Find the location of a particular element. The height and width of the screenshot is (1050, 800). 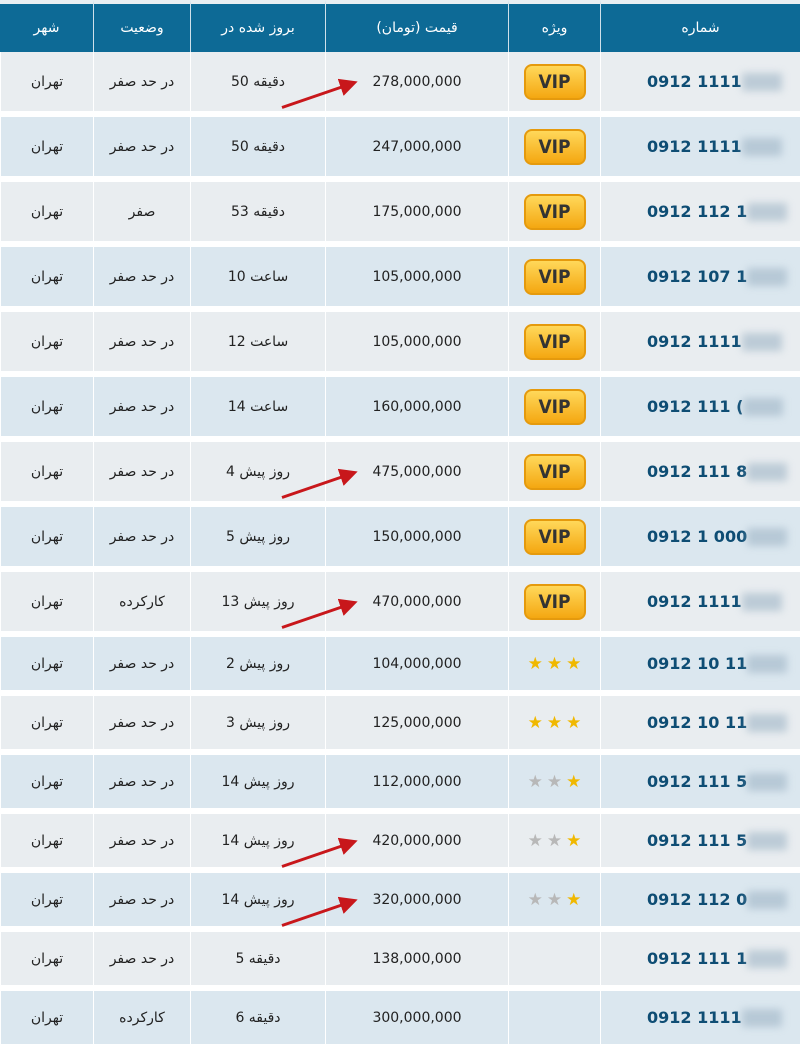

phone-number: 0912 112 0 is located at coordinates (697, 899).